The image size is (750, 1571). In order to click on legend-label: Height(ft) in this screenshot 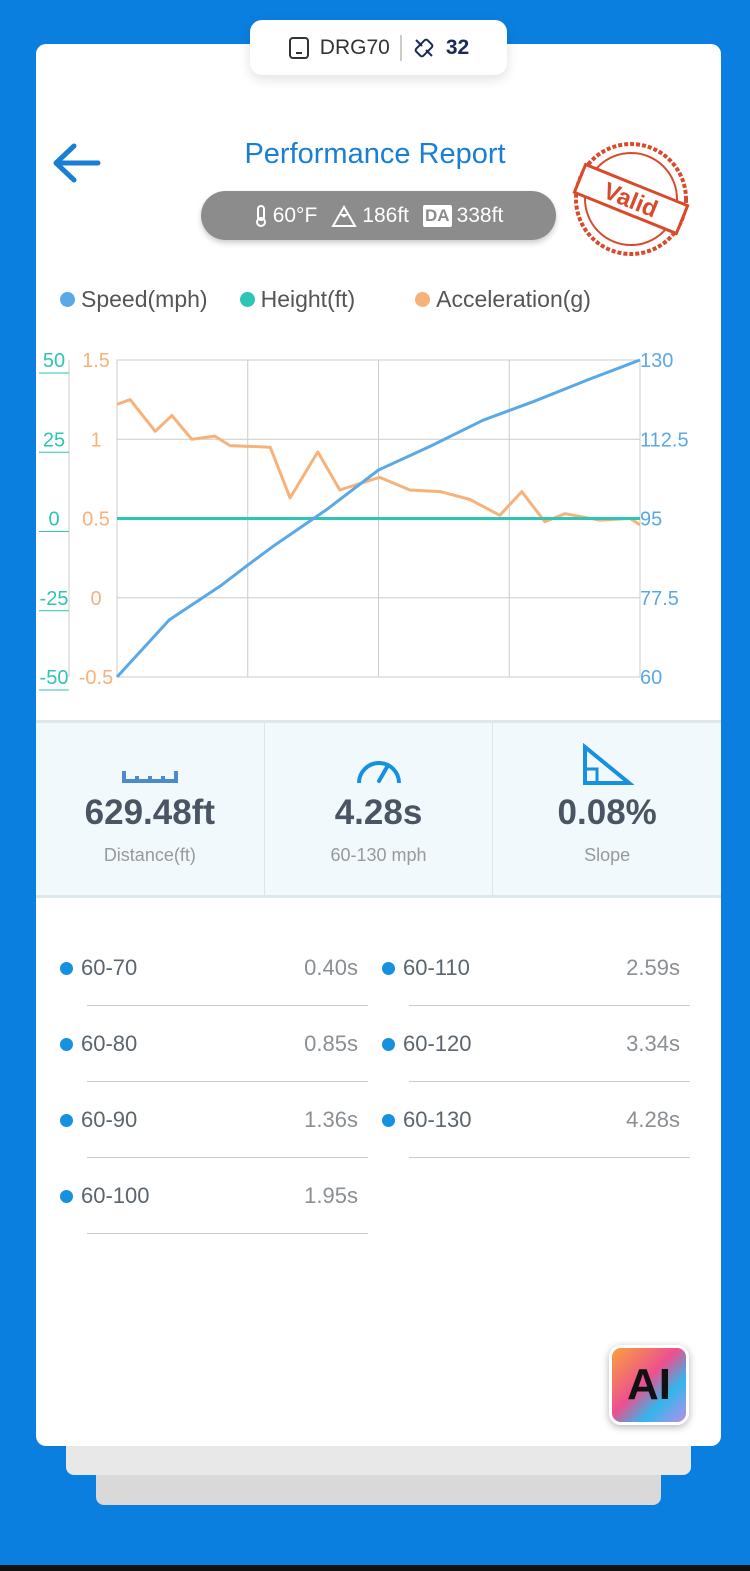, I will do `click(308, 299)`.